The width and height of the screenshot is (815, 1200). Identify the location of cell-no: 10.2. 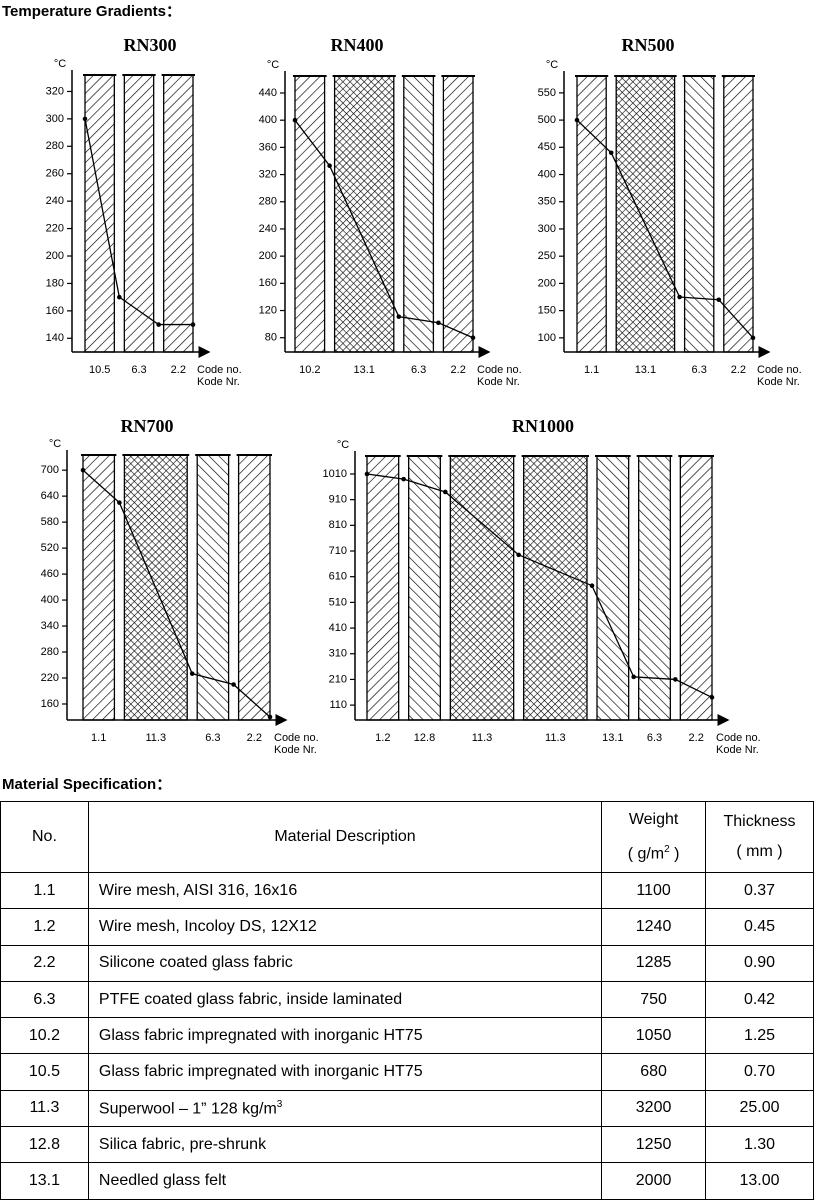
(44, 1036).